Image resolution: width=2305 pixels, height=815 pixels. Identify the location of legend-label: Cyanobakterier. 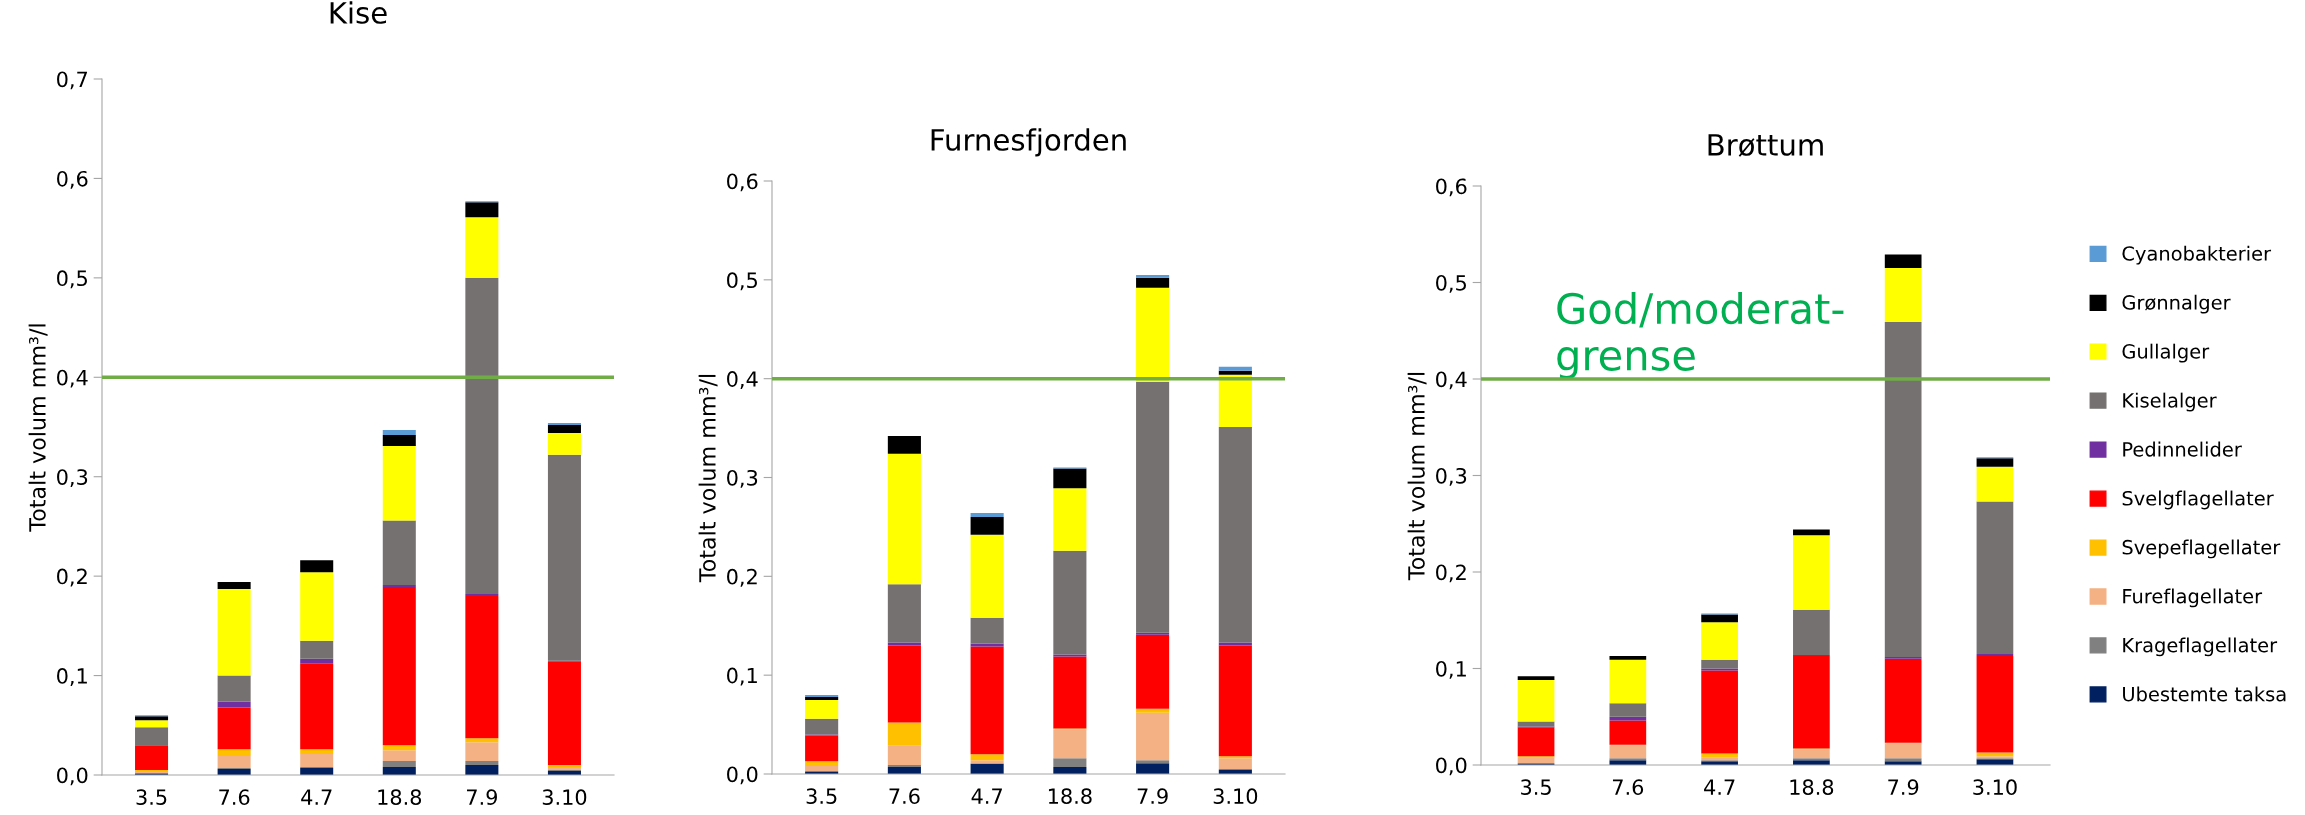
(2197, 255).